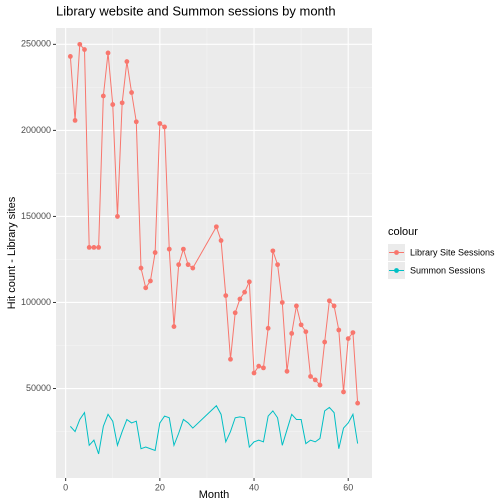  What do you see at coordinates (452, 252) in the screenshot?
I see `legend-label: Library Site Sessions` at bounding box center [452, 252].